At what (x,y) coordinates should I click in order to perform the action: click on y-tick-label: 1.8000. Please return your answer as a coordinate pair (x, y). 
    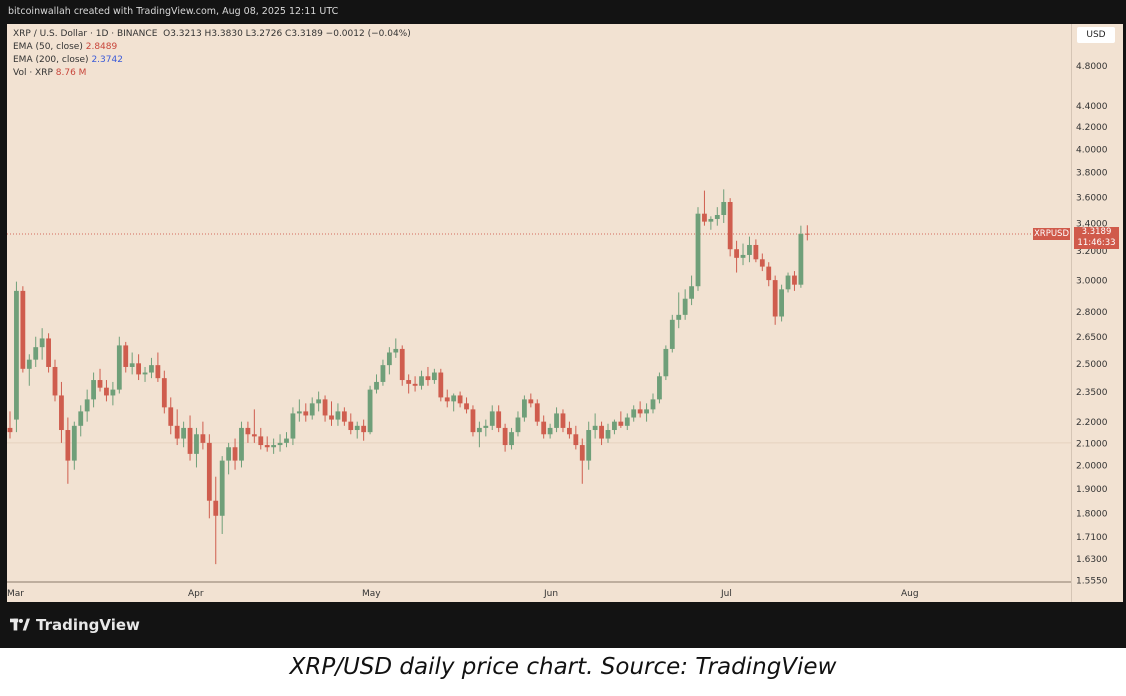
    Looking at the image, I should click on (1092, 515).